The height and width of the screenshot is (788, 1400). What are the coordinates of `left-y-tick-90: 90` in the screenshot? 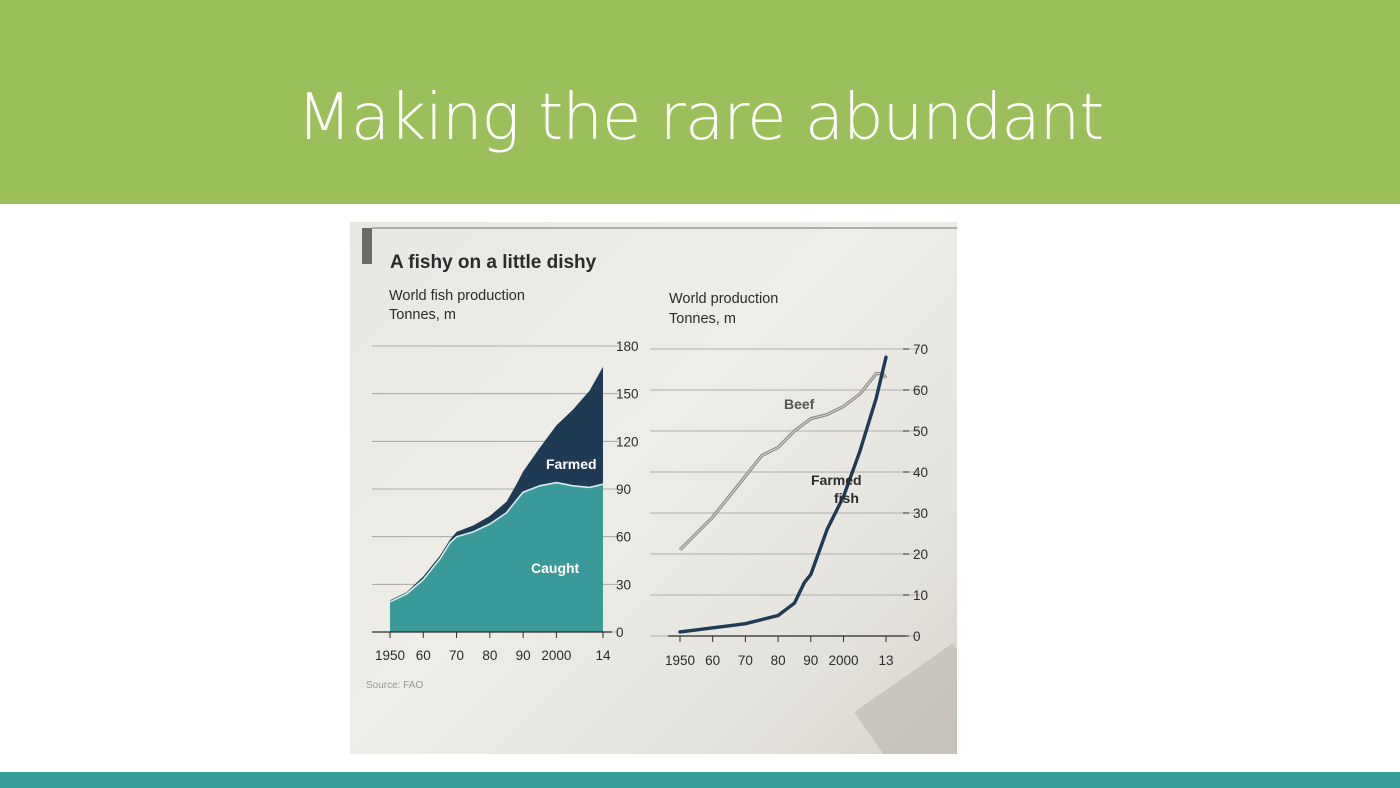 It's located at (623, 489).